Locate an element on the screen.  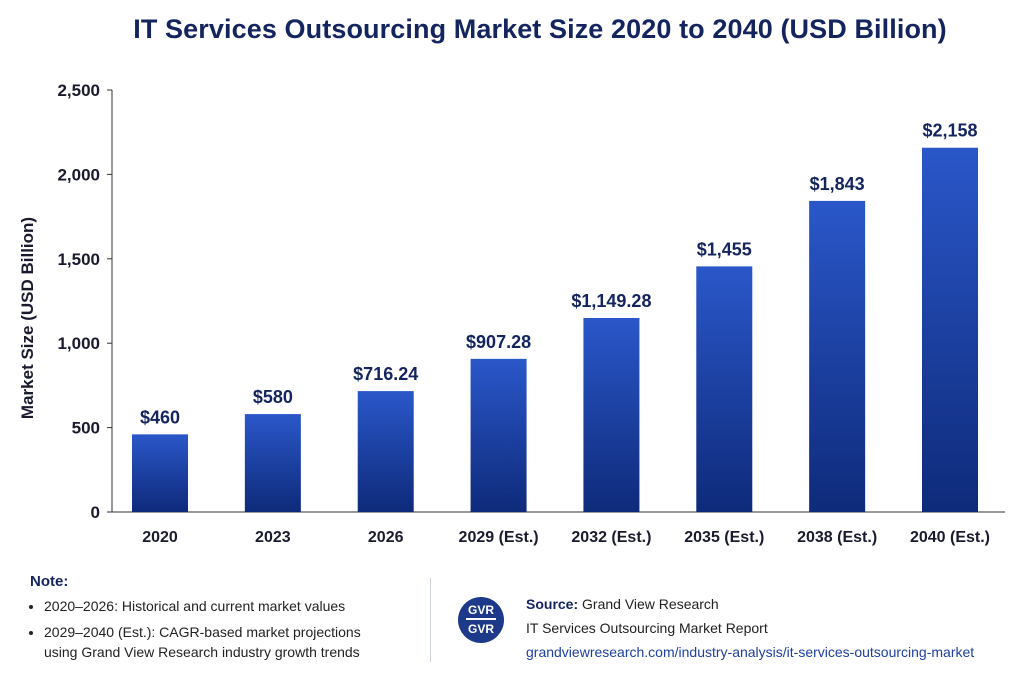
source-name: Grand View Research is located at coordinates (650, 604).